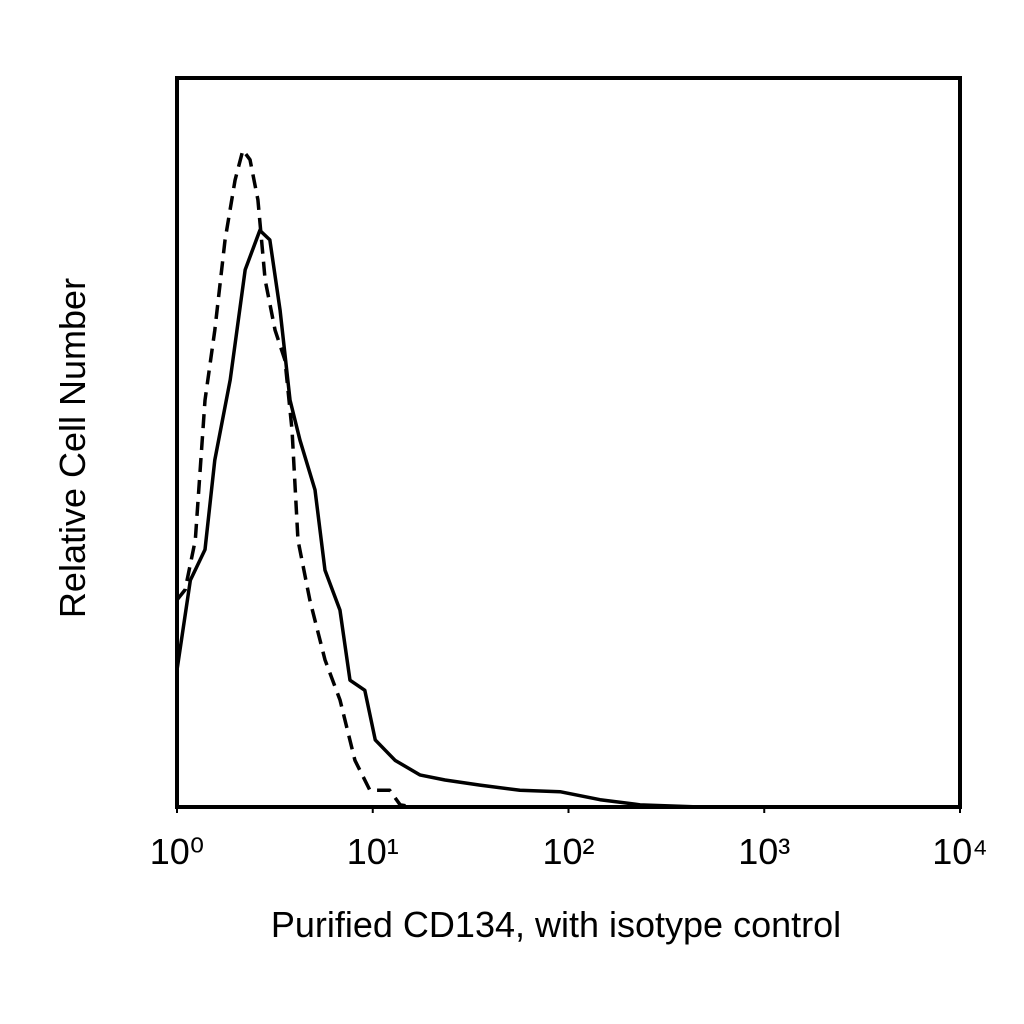 This screenshot has width=1024, height=1024. Describe the element at coordinates (960, 851) in the screenshot. I see `x-tick-label: 10⁴` at that location.